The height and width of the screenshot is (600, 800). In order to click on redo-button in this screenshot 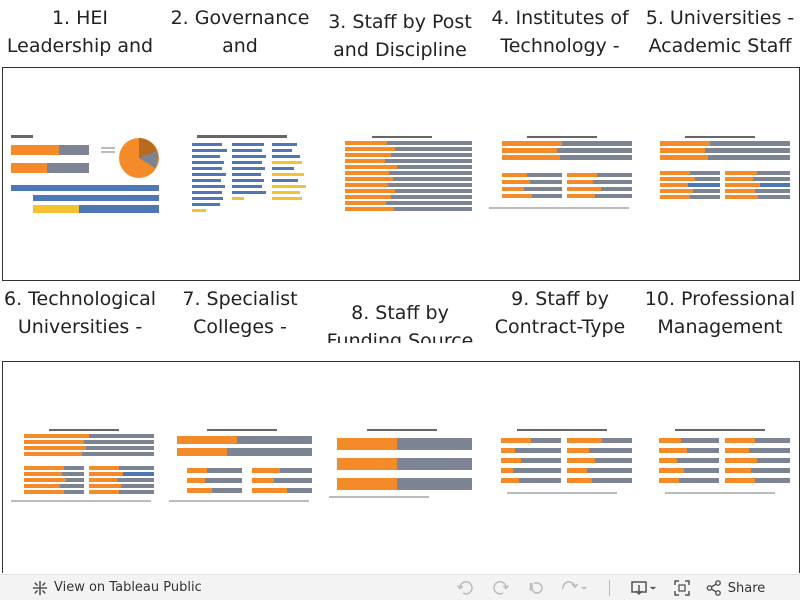, I will do `click(501, 587)`.